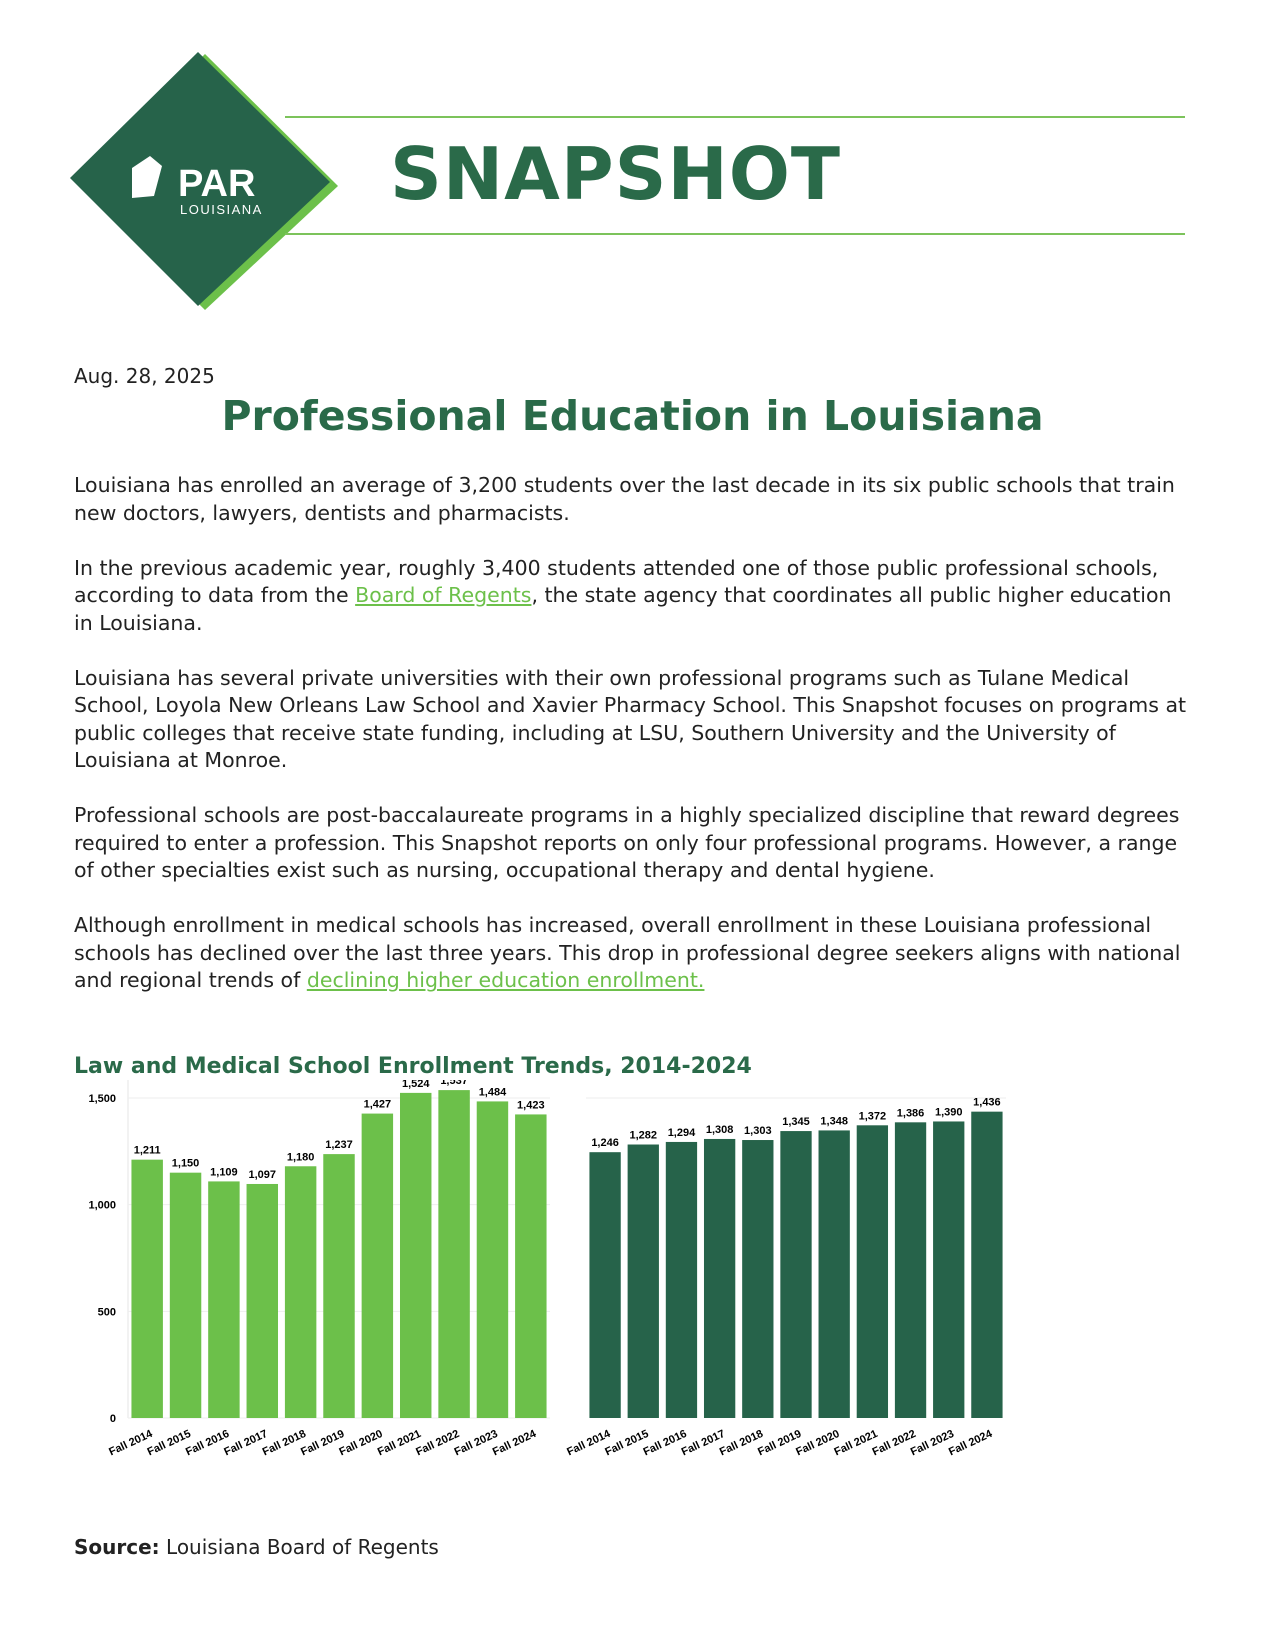 Image resolution: width=1265 pixels, height=1637 pixels. I want to click on data-label: 1,345, so click(796, 1122).